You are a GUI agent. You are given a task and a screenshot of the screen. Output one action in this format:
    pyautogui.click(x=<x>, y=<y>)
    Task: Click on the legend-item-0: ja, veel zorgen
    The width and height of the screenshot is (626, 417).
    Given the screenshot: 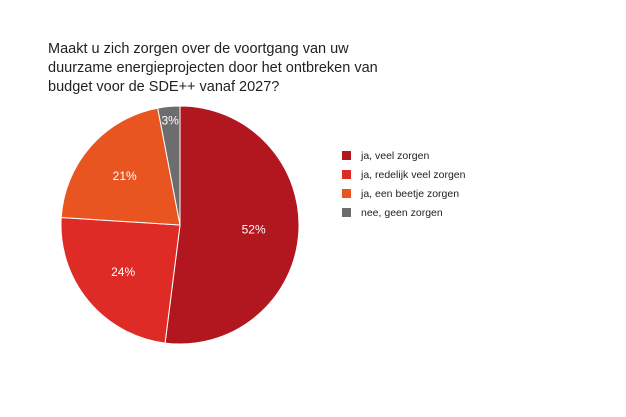 What is the action you would take?
    pyautogui.click(x=403, y=155)
    